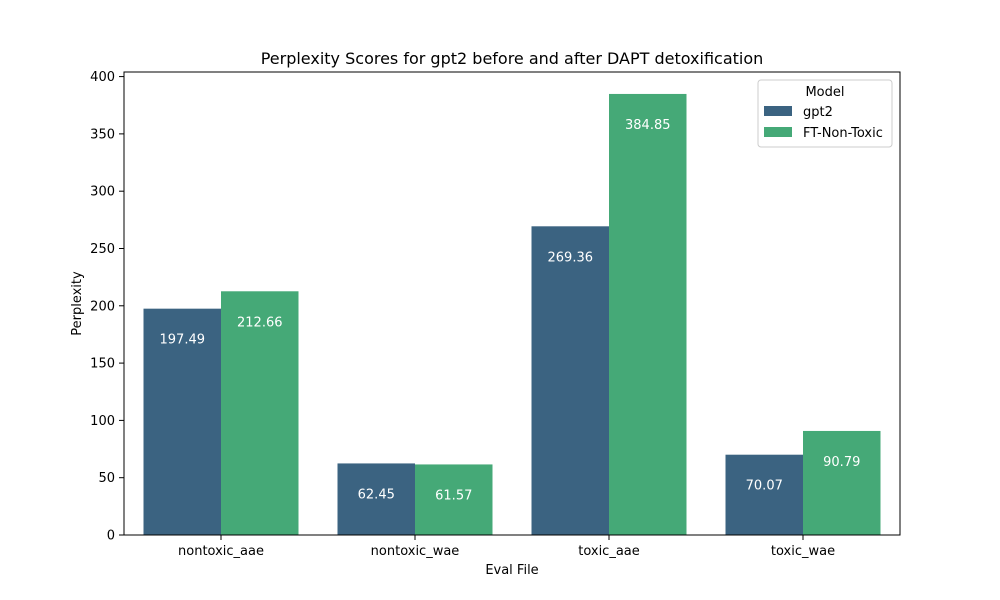  I want to click on bar-ft-non-toxic-nontoxic-wae, so click(454, 499).